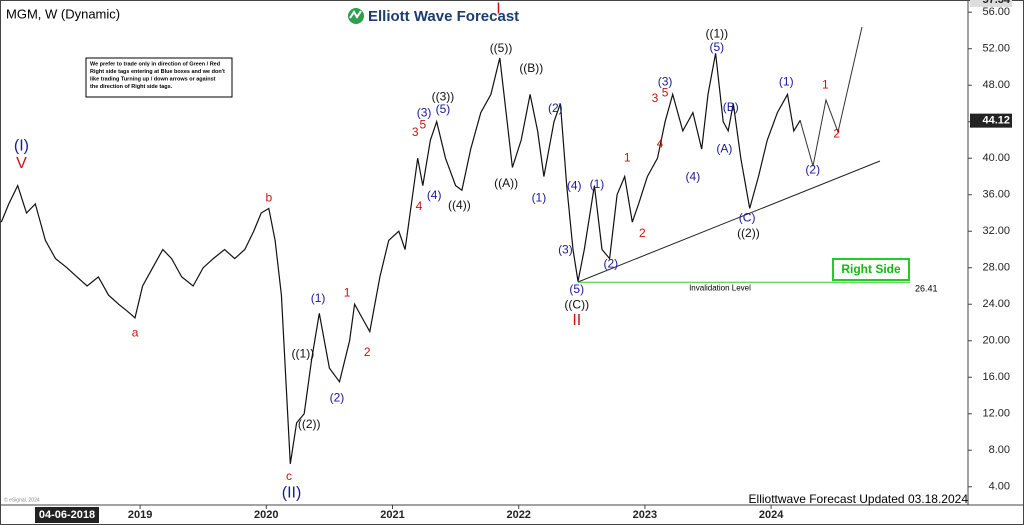  I want to click on wave-label: ((5)), so click(501, 48).